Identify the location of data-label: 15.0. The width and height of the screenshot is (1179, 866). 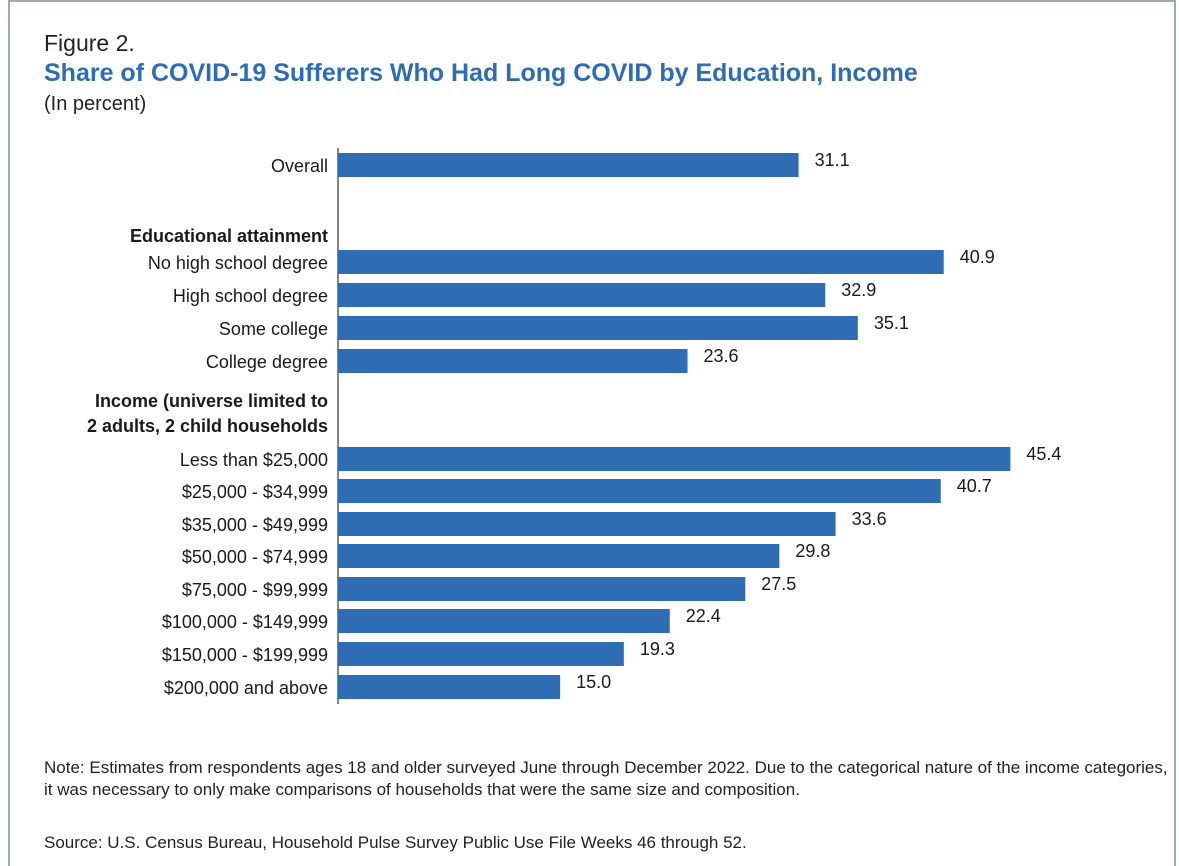
(593, 682).